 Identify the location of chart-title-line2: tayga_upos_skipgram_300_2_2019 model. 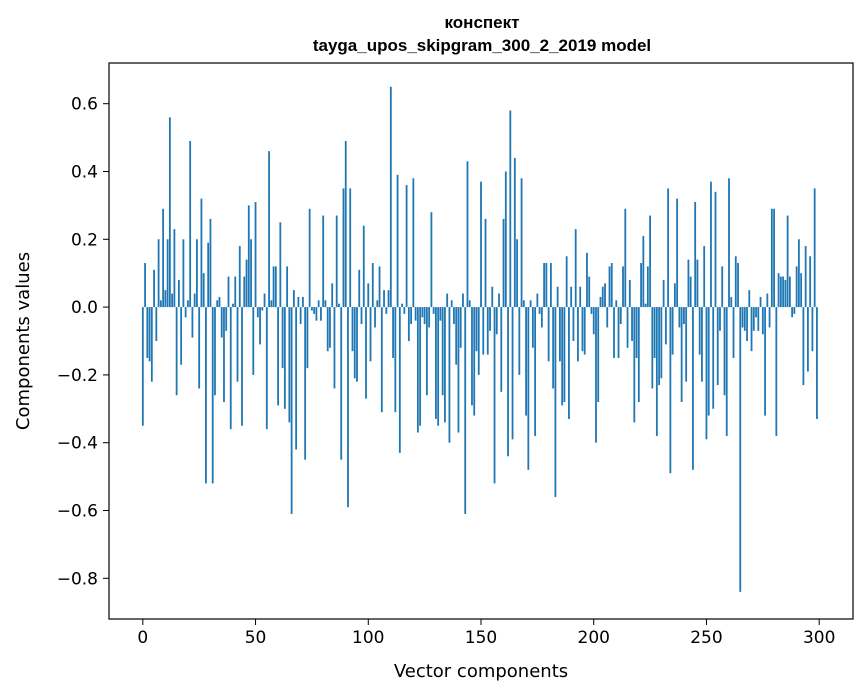
(482, 45).